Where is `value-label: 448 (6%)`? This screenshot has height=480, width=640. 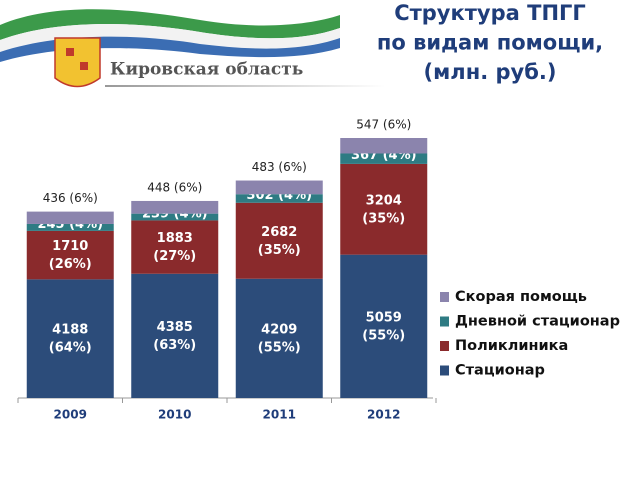 value-label: 448 (6%) is located at coordinates (174, 187).